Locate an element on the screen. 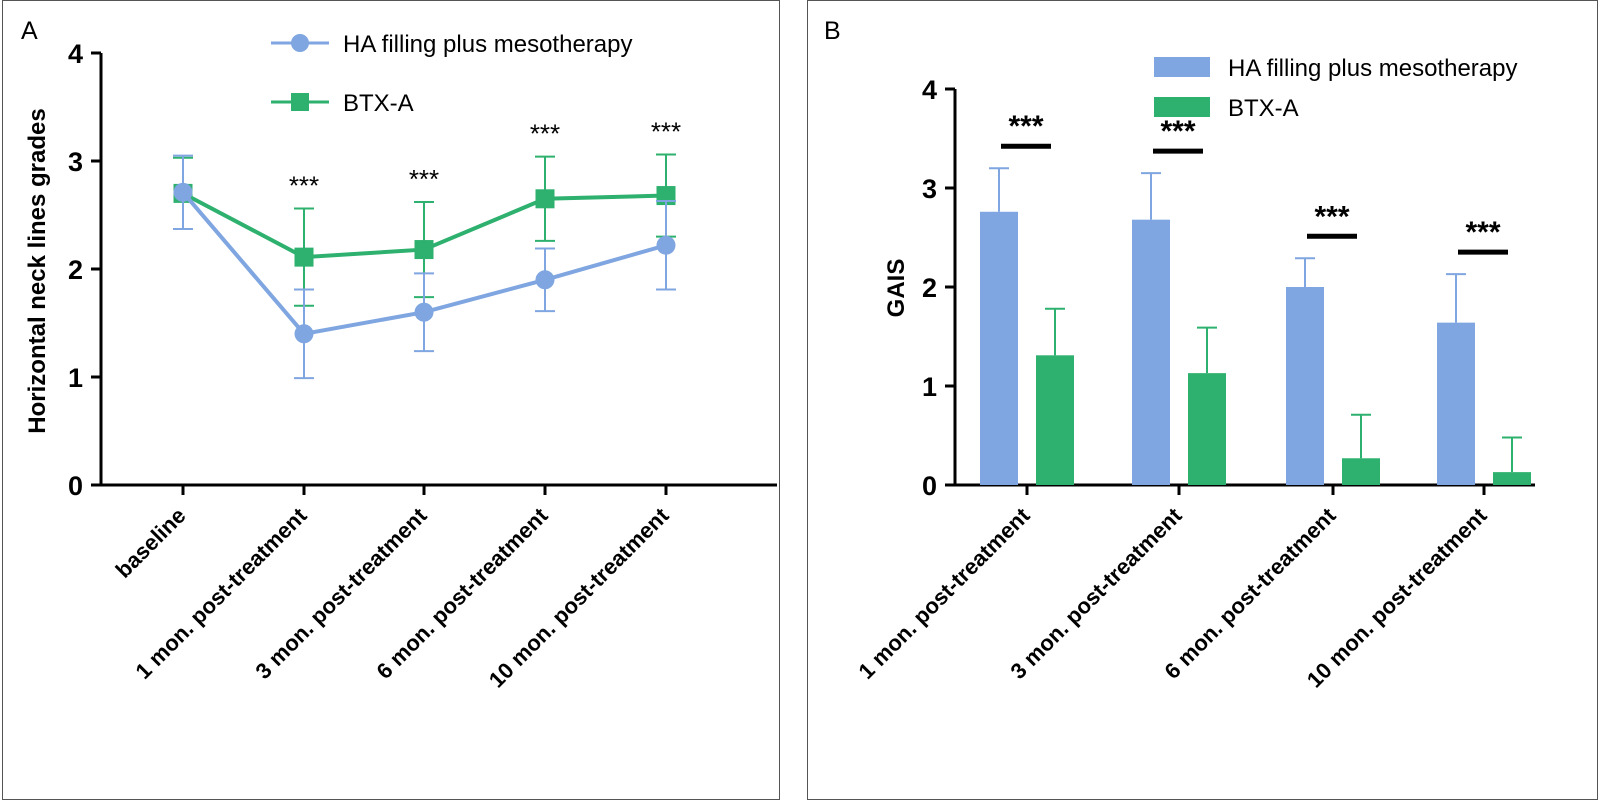 The height and width of the screenshot is (802, 1600). x-tick-label: 1 mon. post-treatment is located at coordinates (944, 593).